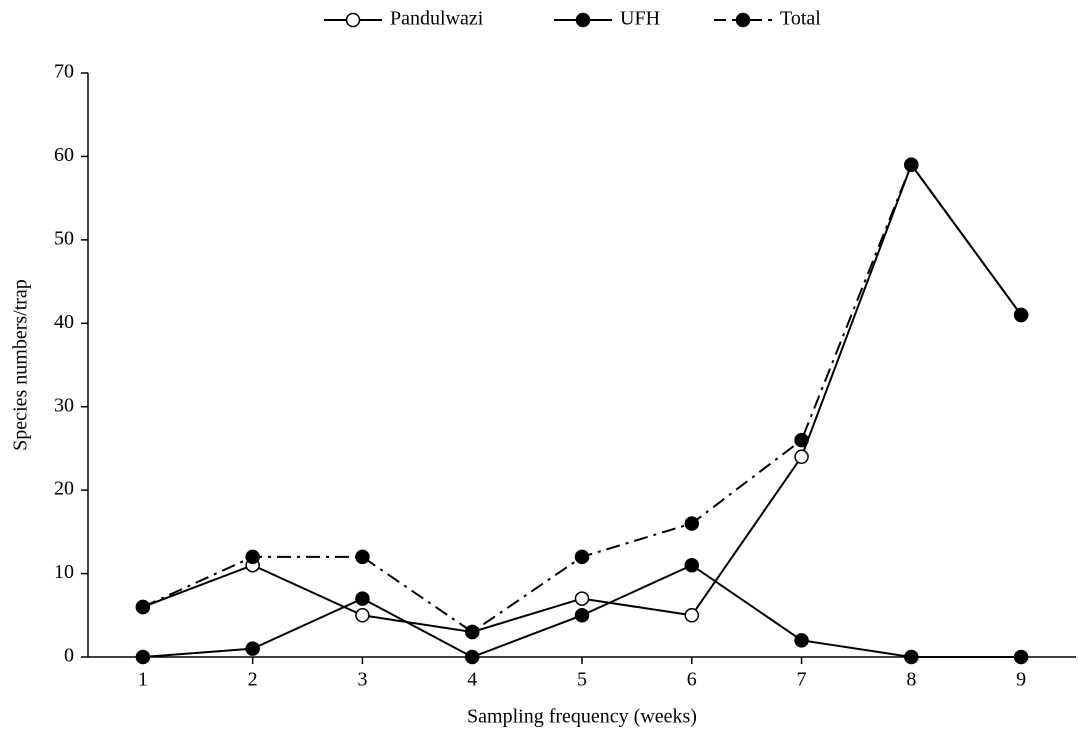 The width and height of the screenshot is (1078, 743). Describe the element at coordinates (64, 72) in the screenshot. I see `y-tick-label: 70` at that location.